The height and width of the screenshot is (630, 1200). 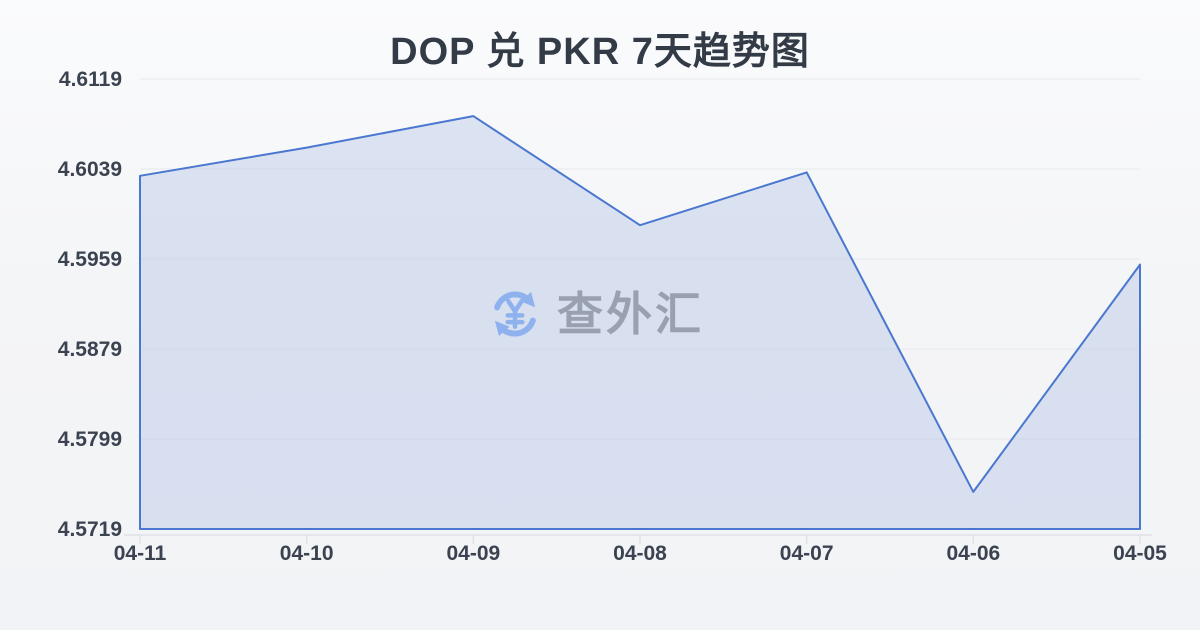 What do you see at coordinates (600, 52) in the screenshot?
I see `chart-title: DOP 兑 PKR 7天趋势图` at bounding box center [600, 52].